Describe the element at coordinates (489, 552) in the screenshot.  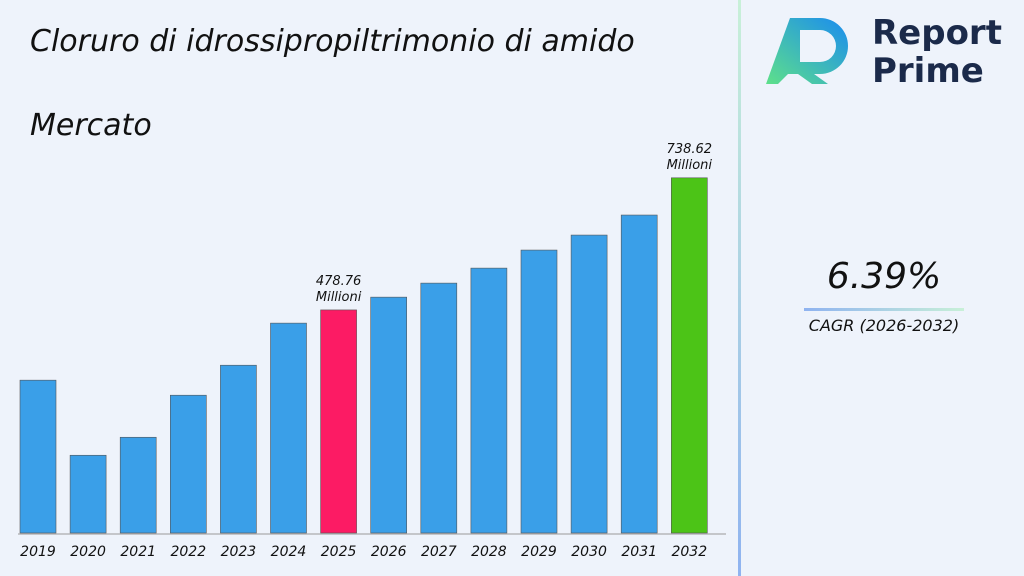
I see `x-tick-label: 2028` at that location.